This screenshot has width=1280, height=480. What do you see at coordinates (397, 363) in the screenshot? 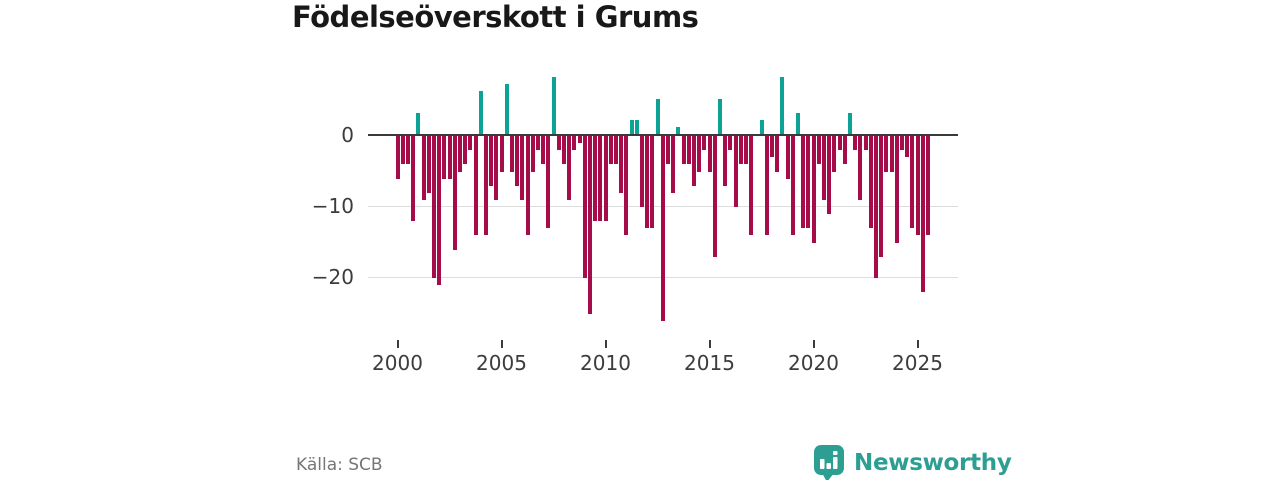
I see `x-axis-label: 2000` at bounding box center [397, 363].